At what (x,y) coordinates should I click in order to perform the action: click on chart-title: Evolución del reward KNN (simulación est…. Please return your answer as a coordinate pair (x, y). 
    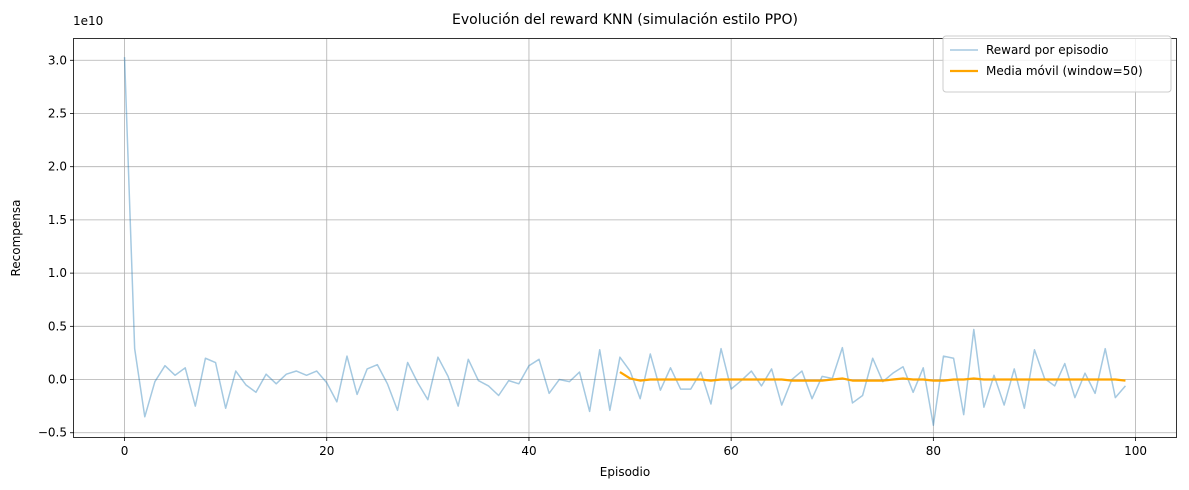
    Looking at the image, I should click on (625, 20).